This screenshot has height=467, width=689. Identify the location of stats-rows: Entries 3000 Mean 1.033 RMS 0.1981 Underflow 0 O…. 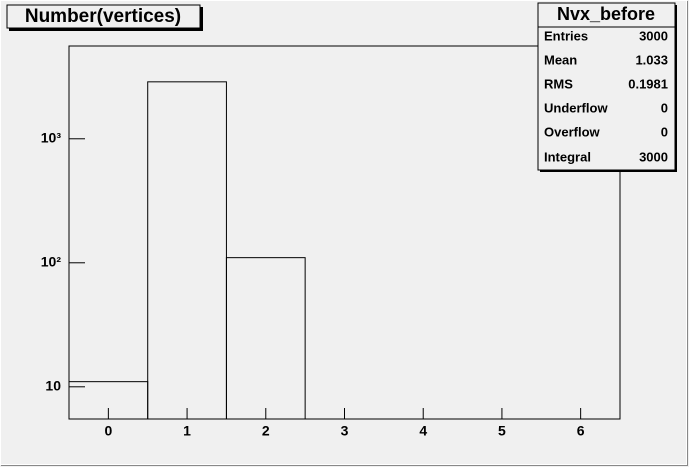
(606, 96).